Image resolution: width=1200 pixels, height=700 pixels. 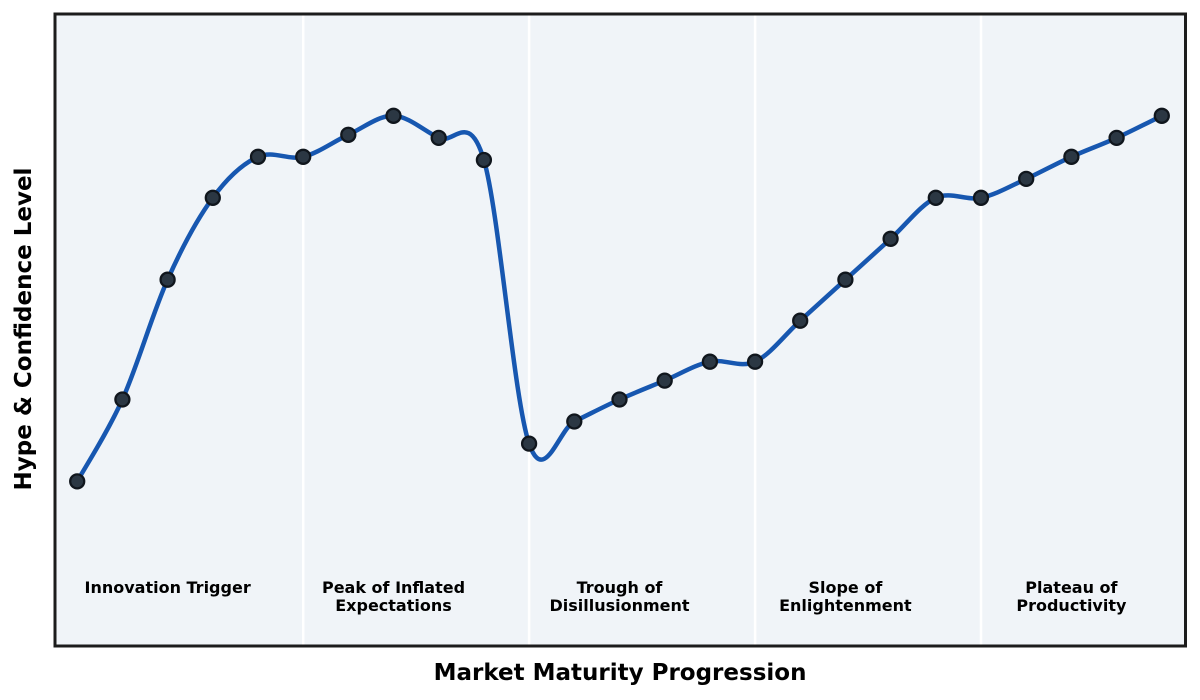 What do you see at coordinates (393, 596) in the screenshot?
I see `phase-label-peak-of-inflated-expectations: Peak of Inflated Expectations` at bounding box center [393, 596].